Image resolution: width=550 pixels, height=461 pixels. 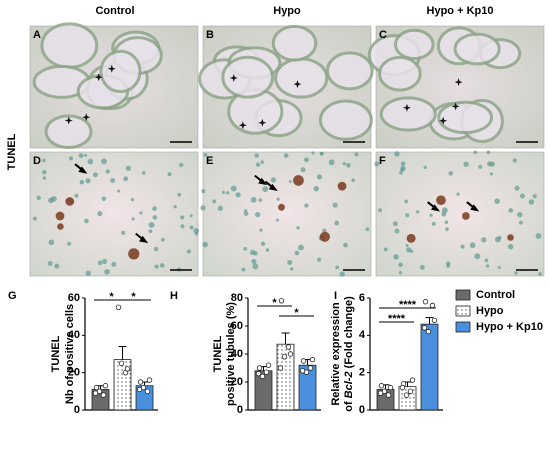 I want to click on y-axis-label: Relative expression, so click(x=336, y=354).